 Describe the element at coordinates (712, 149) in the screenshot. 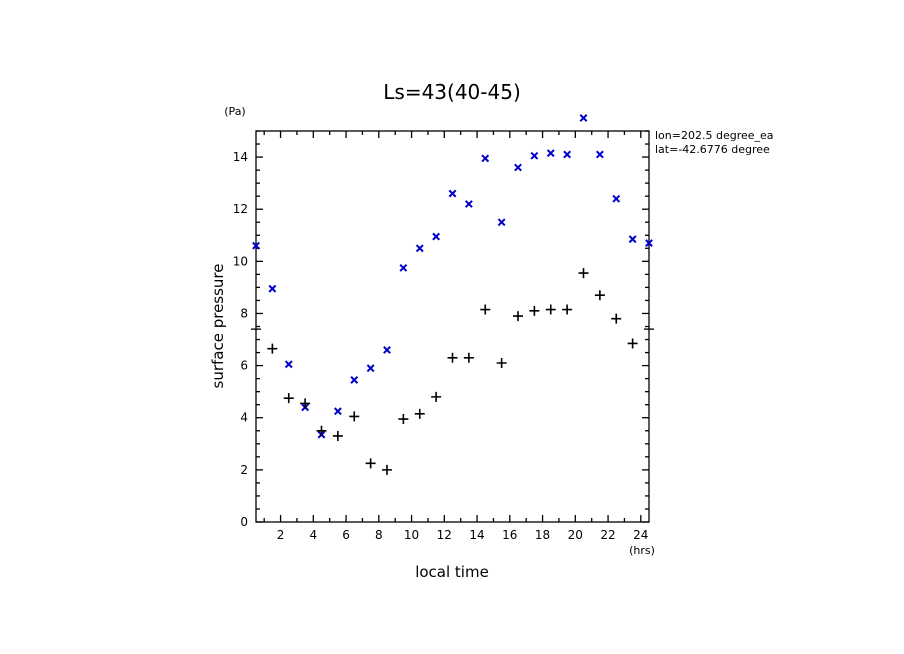

I see `annotation-lat: lat=-42.6776 degree` at that location.